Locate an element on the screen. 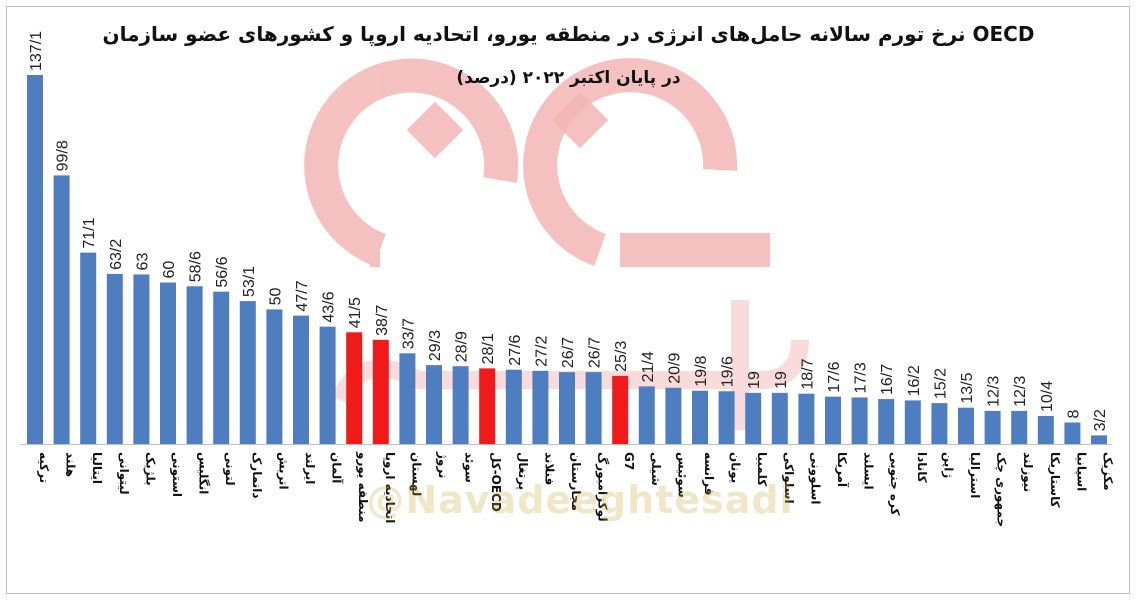 The image size is (1137, 601). watermark-handle: @Navadeeghtesadi is located at coordinates (580, 500).